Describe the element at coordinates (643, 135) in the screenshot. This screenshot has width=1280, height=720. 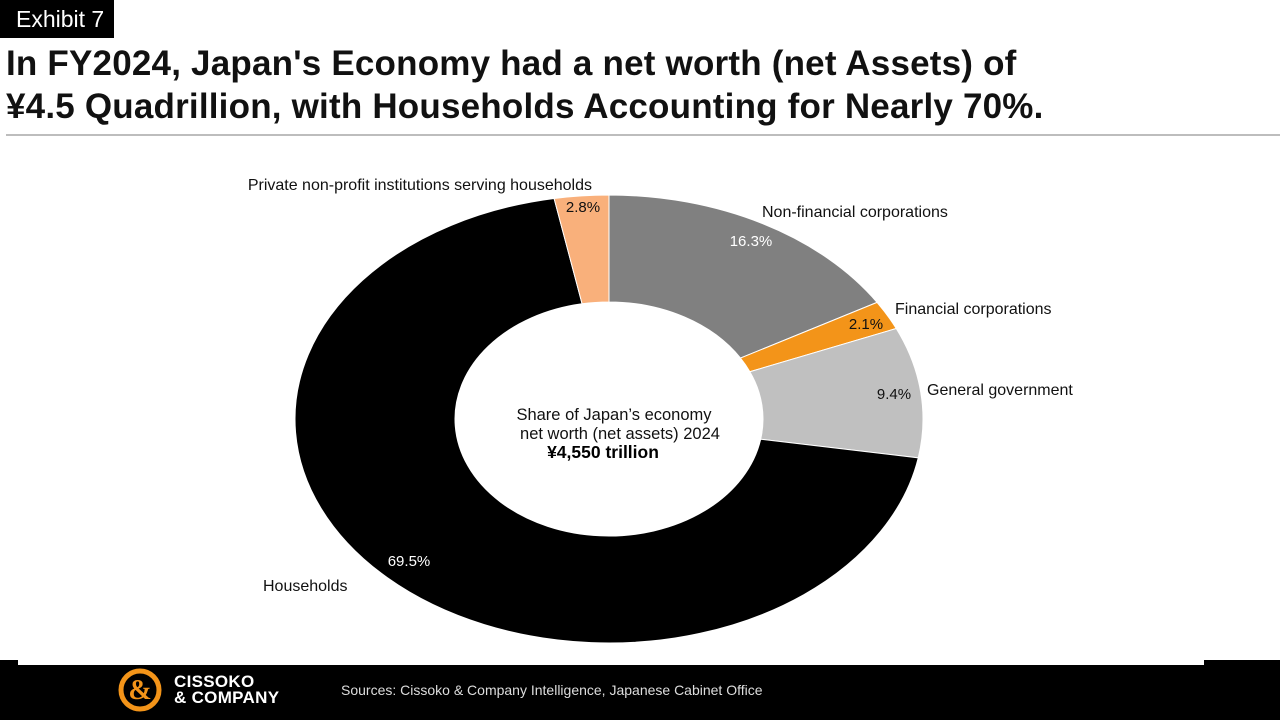
I see `title-divider` at that location.